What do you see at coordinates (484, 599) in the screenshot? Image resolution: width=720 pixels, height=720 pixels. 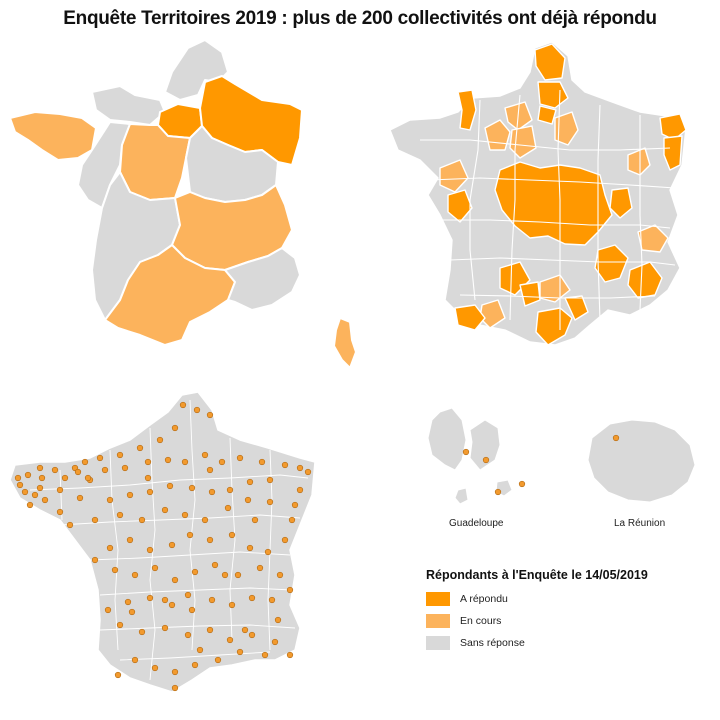 I see `legend-label-repondu: A répondu` at bounding box center [484, 599].